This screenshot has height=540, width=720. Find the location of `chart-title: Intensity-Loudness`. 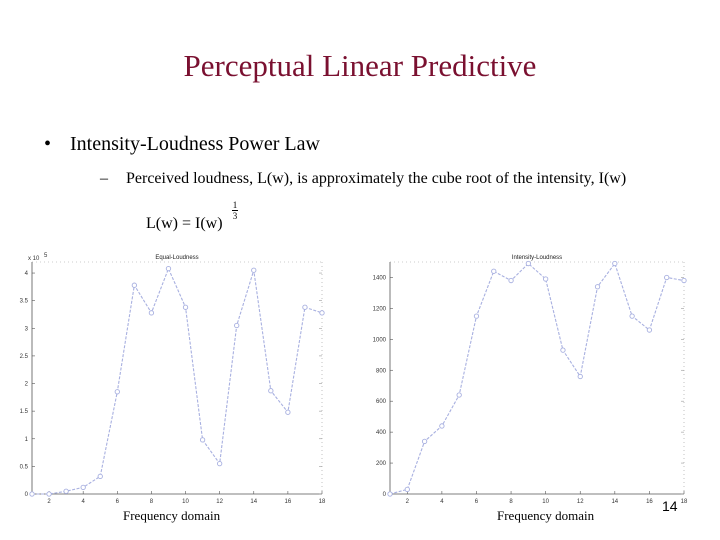

chart-title: Intensity-Loudness is located at coordinates (537, 258).